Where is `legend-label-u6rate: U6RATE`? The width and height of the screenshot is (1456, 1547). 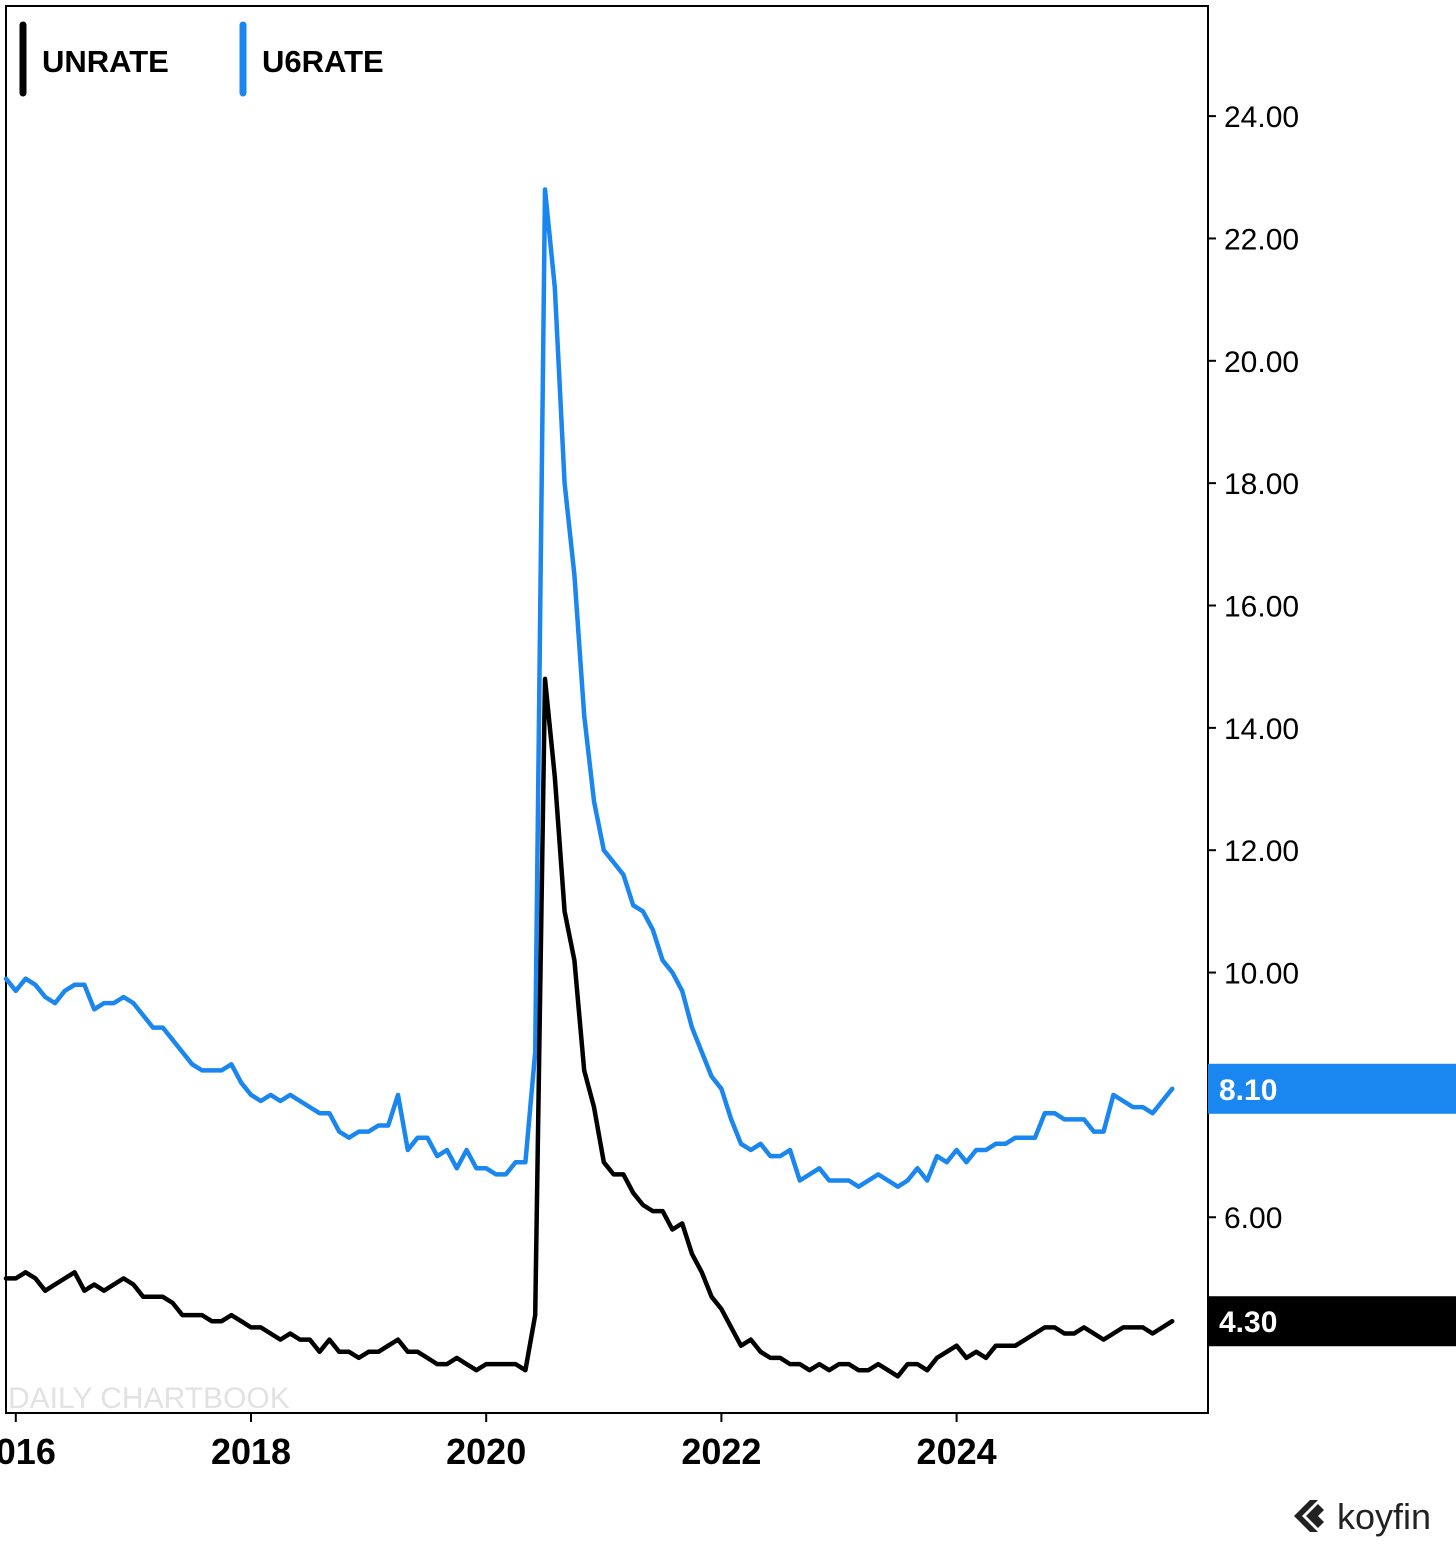
legend-label-u6rate: U6RATE is located at coordinates (323, 61).